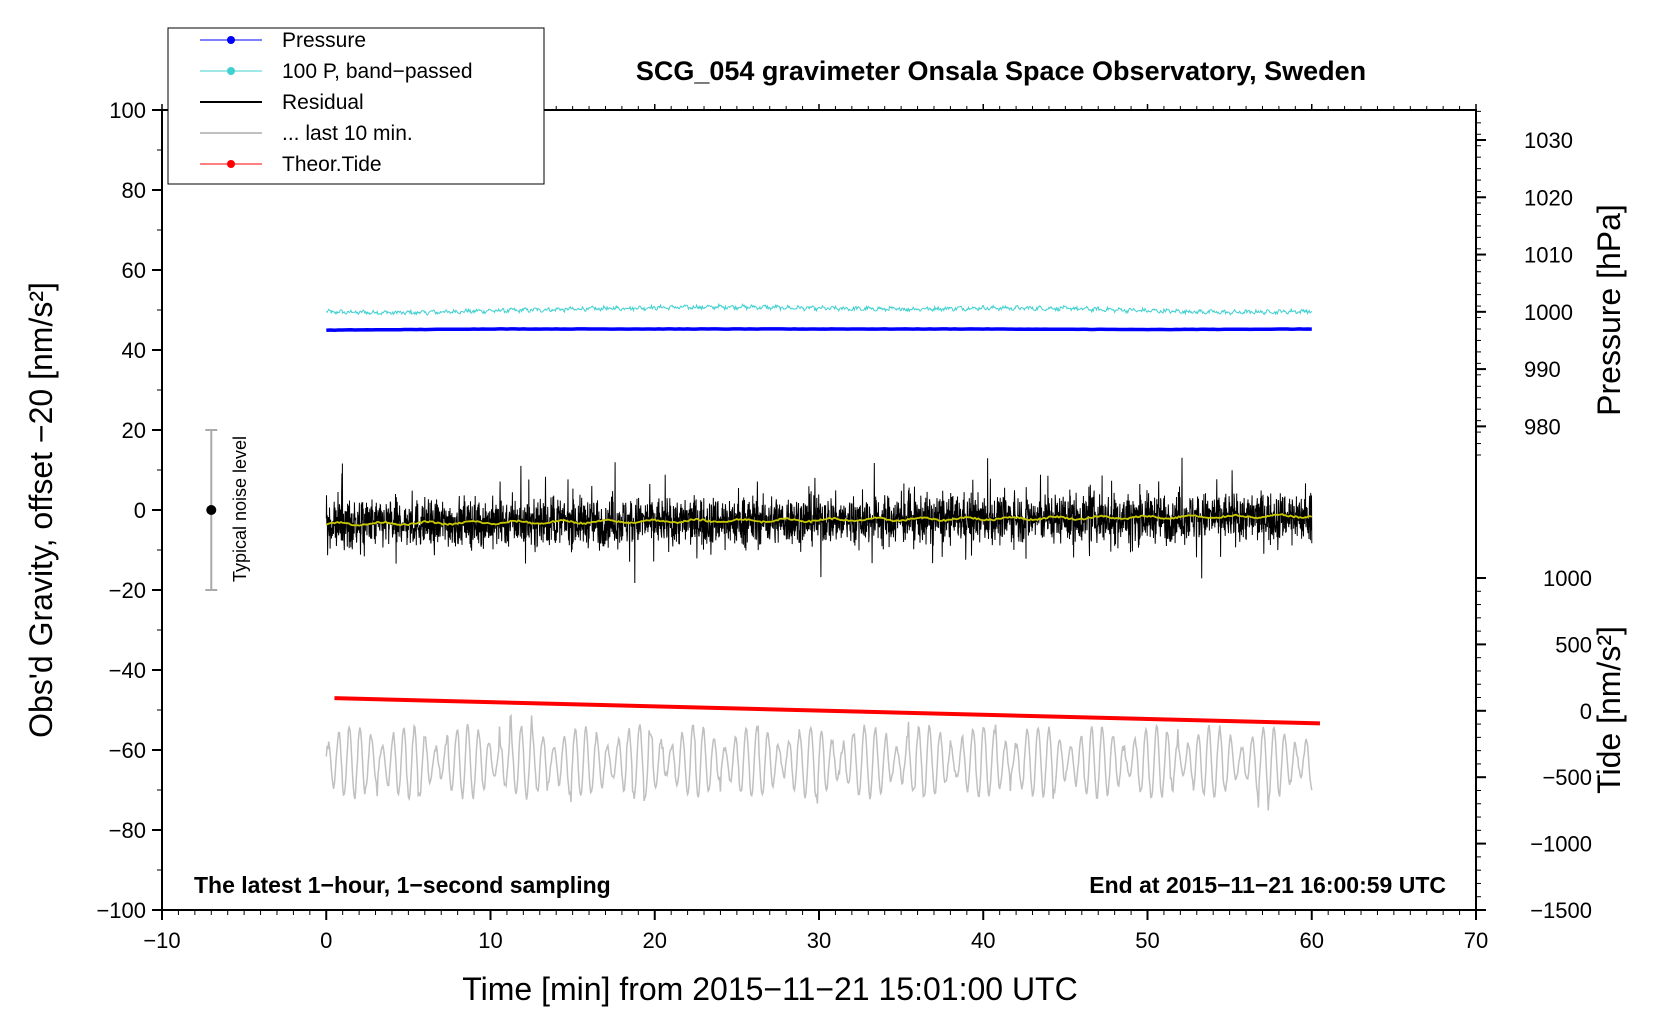  Describe the element at coordinates (377, 71) in the screenshot. I see `legend-bandpassed-label: 100 P, band−passed` at that location.